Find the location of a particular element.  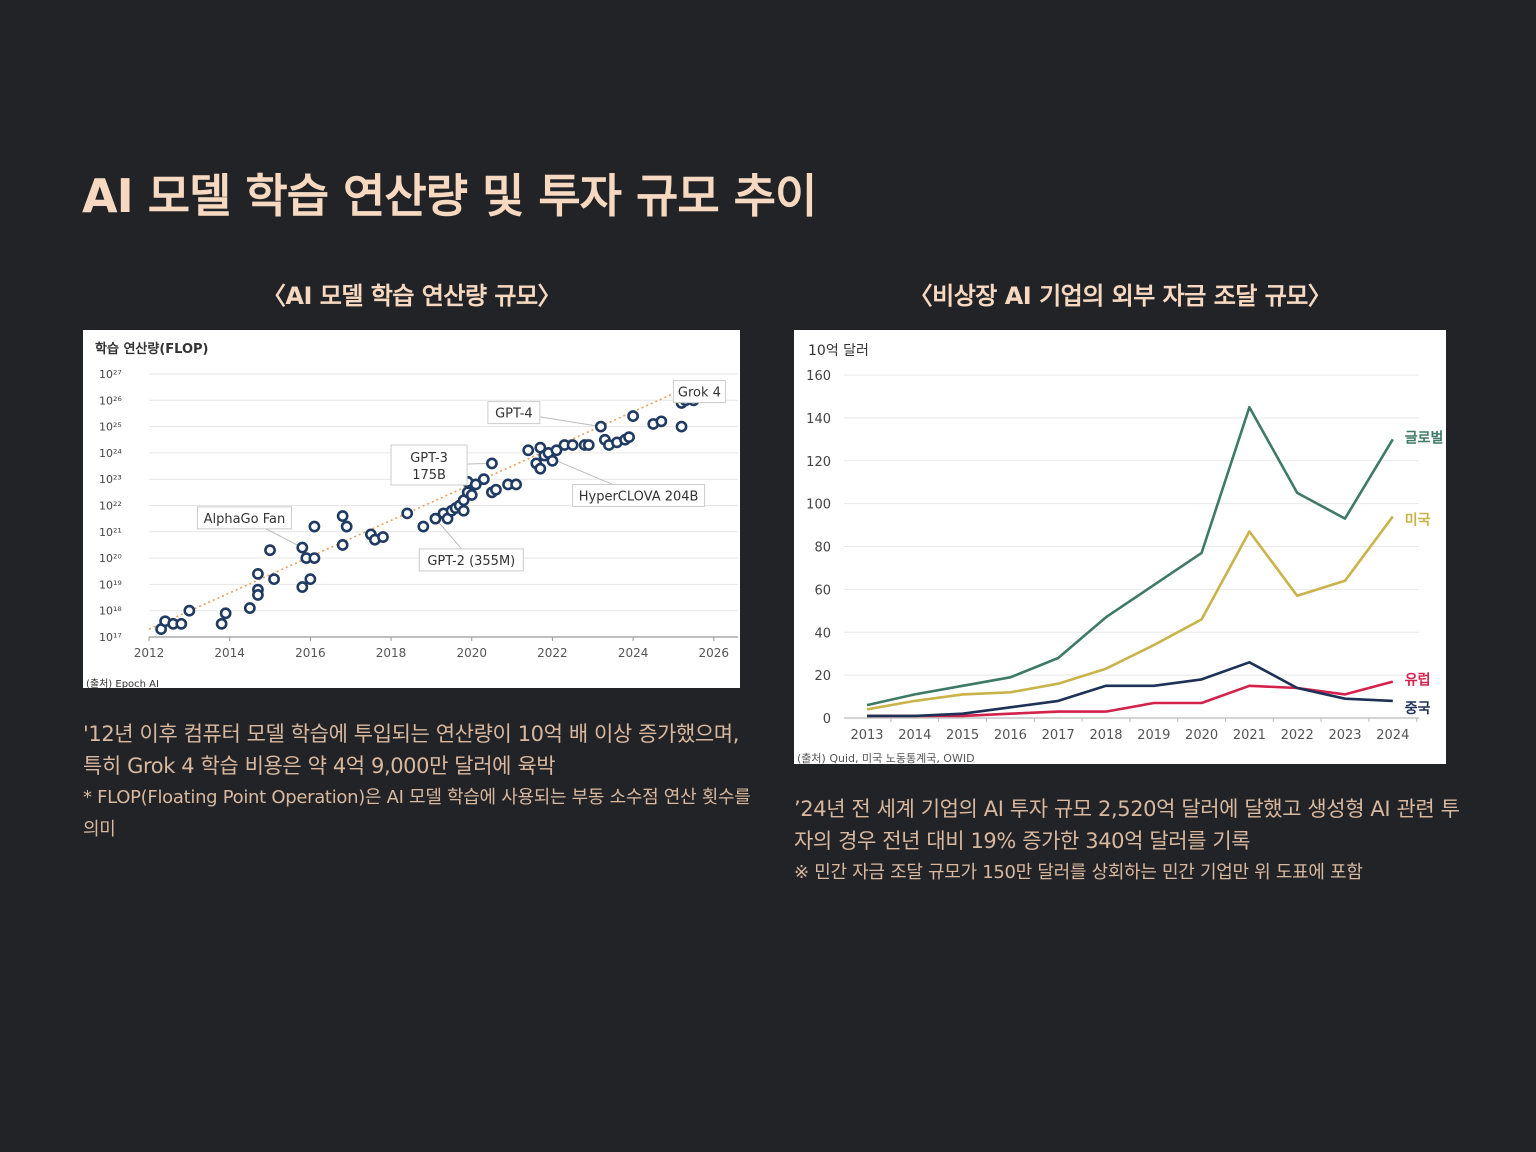

y-tick-label: 10²⁷ is located at coordinates (110, 374).